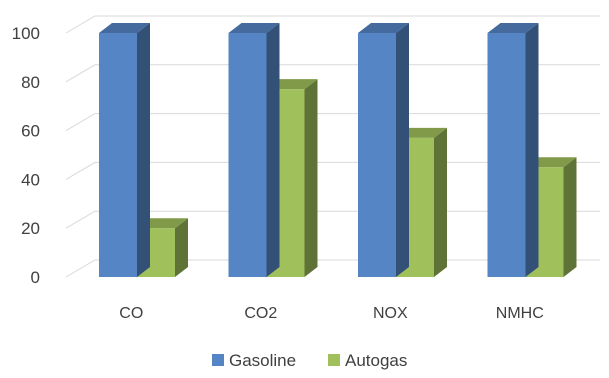  I want to click on legend: Gasoline Autogas, so click(309, 360).